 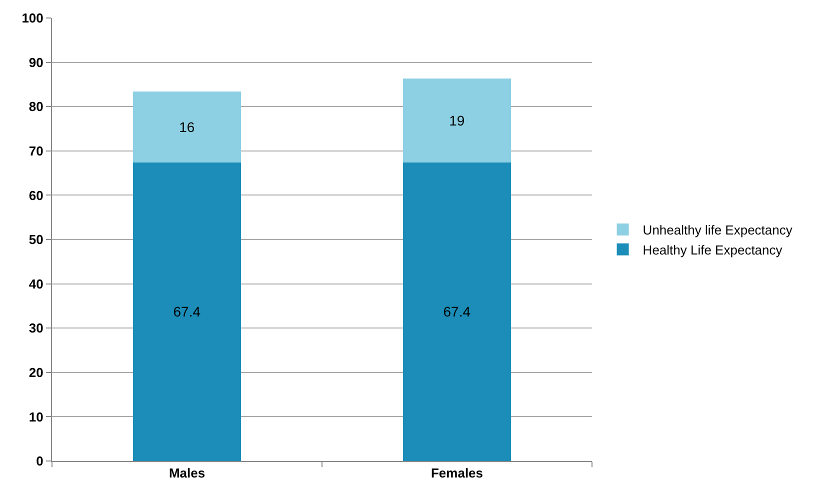 What do you see at coordinates (33, 18) in the screenshot?
I see `y-tick-label: 100` at bounding box center [33, 18].